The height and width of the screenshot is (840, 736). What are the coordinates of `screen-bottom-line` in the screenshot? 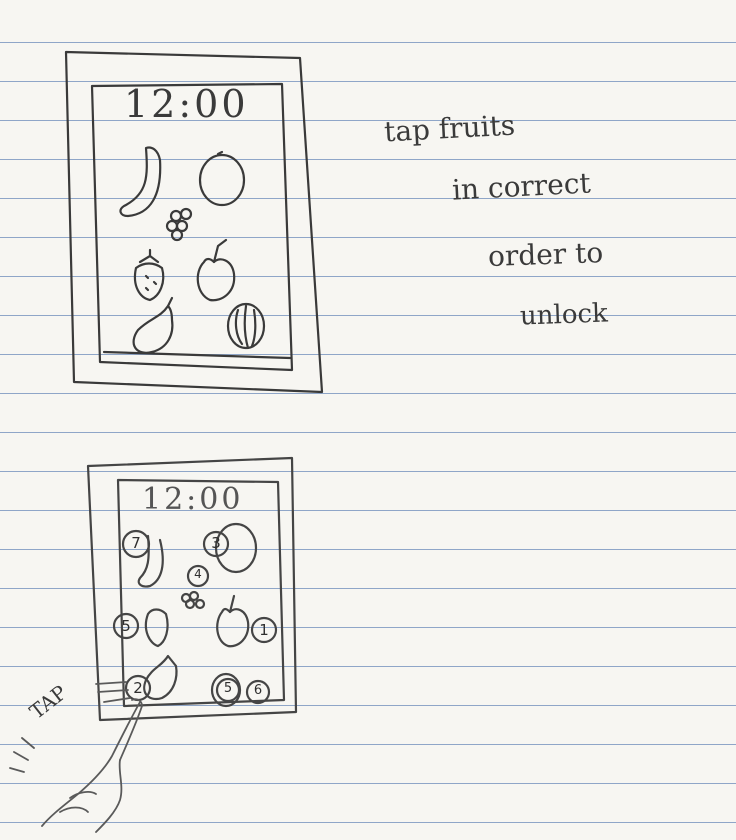 It's located at (197, 355).